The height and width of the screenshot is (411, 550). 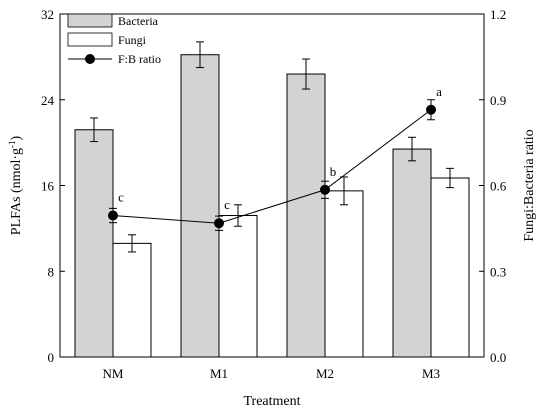 What do you see at coordinates (238, 286) in the screenshot?
I see `bar-fungi-m1` at bounding box center [238, 286].